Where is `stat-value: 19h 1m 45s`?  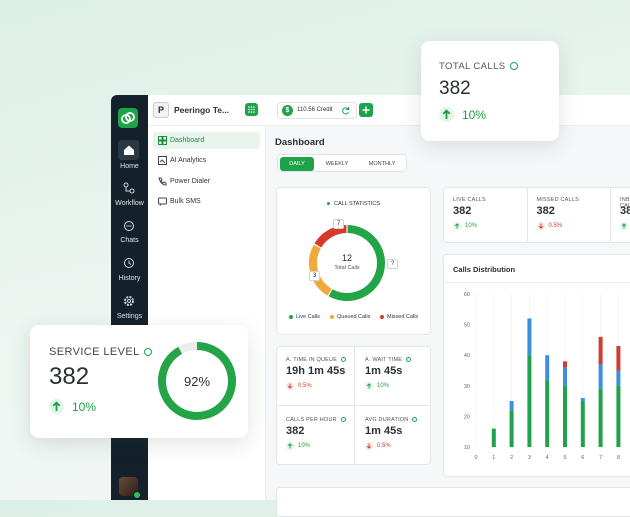 stat-value: 19h 1m 45s is located at coordinates (316, 371).